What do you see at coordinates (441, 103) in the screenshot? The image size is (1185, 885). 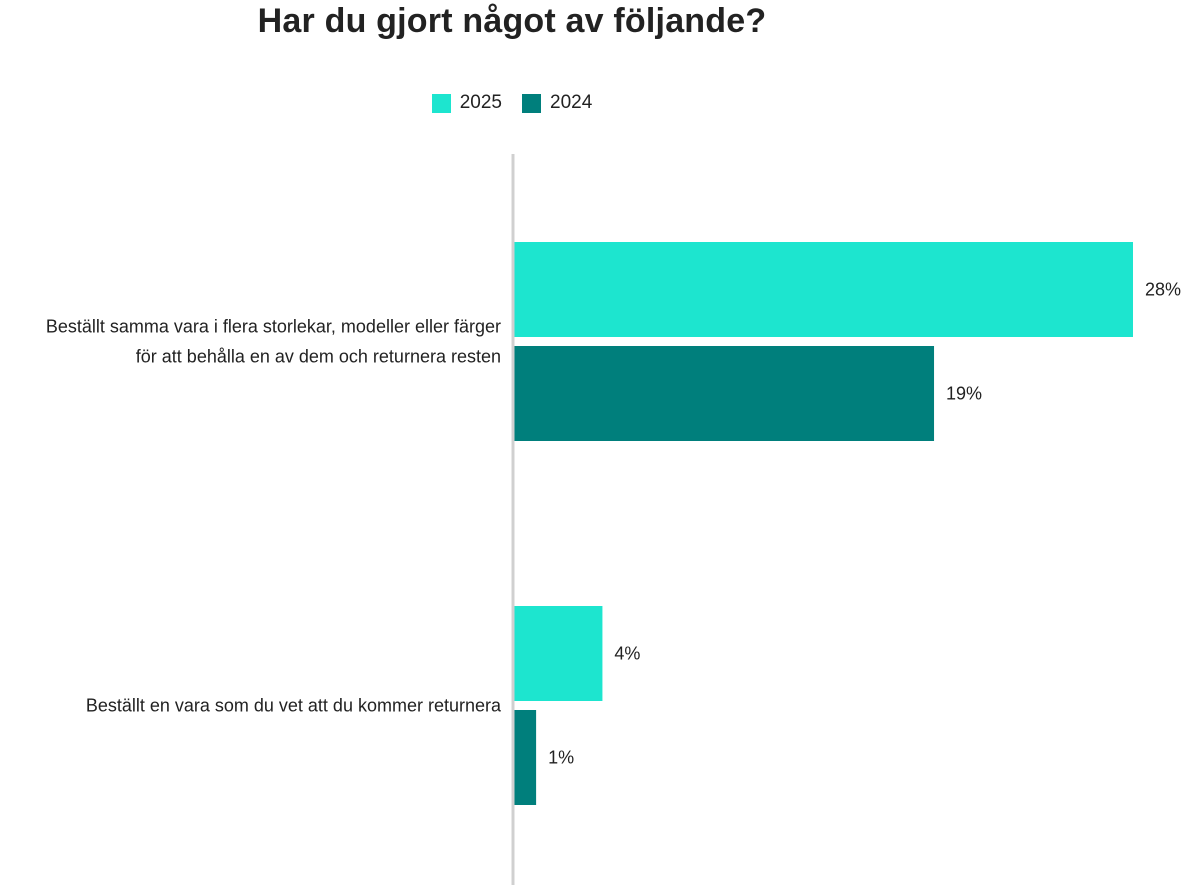 I see `legend-swatch-2025` at bounding box center [441, 103].